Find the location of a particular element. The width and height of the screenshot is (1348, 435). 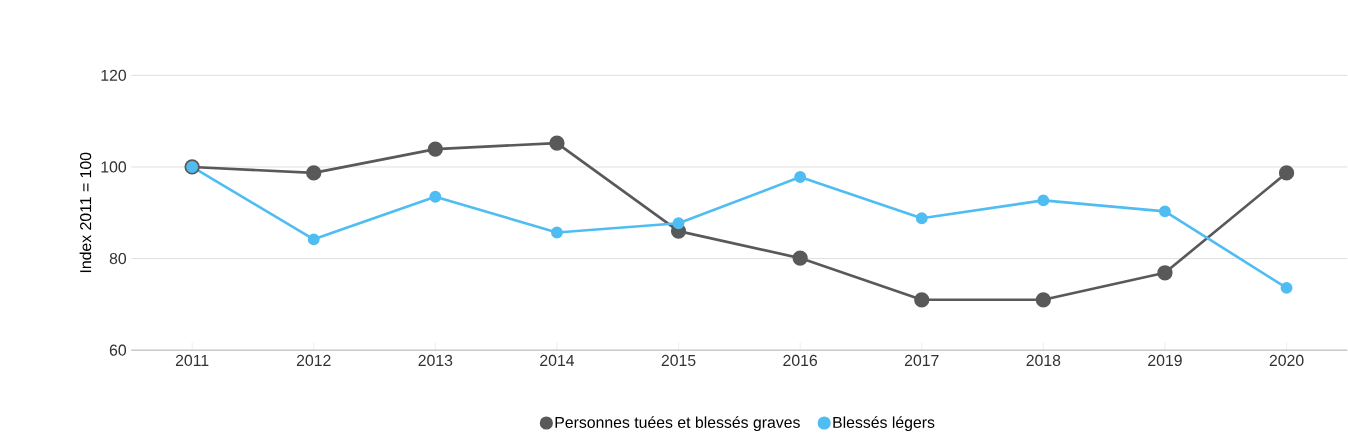

legend-label: Blessés légers is located at coordinates (884, 424).